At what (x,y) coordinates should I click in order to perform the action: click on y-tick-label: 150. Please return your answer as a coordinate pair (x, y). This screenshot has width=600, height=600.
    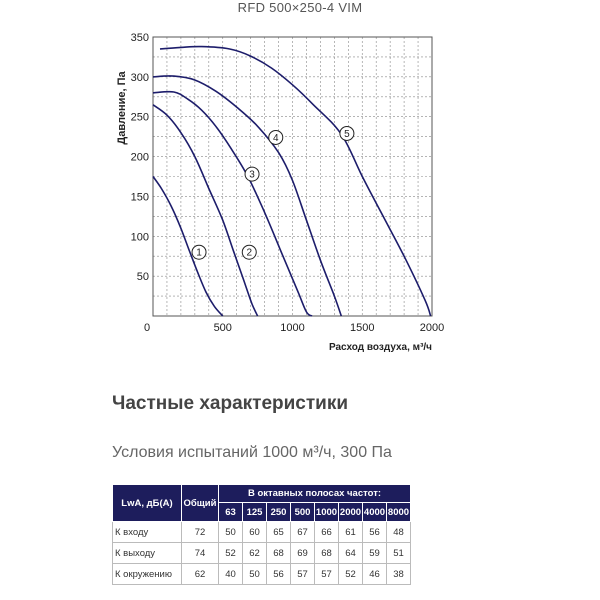
    Looking at the image, I should click on (140, 197).